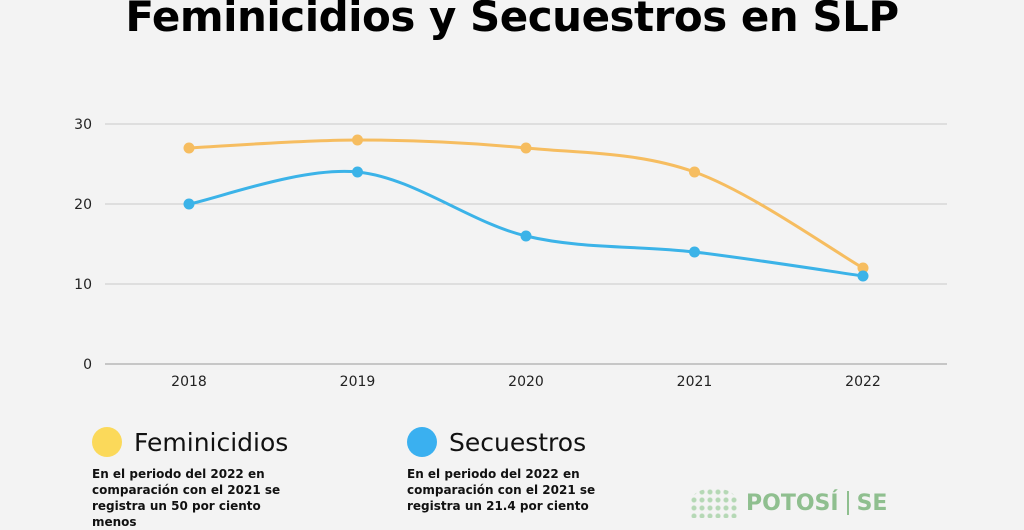 This screenshot has width=1024, height=530. Describe the element at coordinates (695, 382) in the screenshot. I see `x-tick-label: 2021` at that location.